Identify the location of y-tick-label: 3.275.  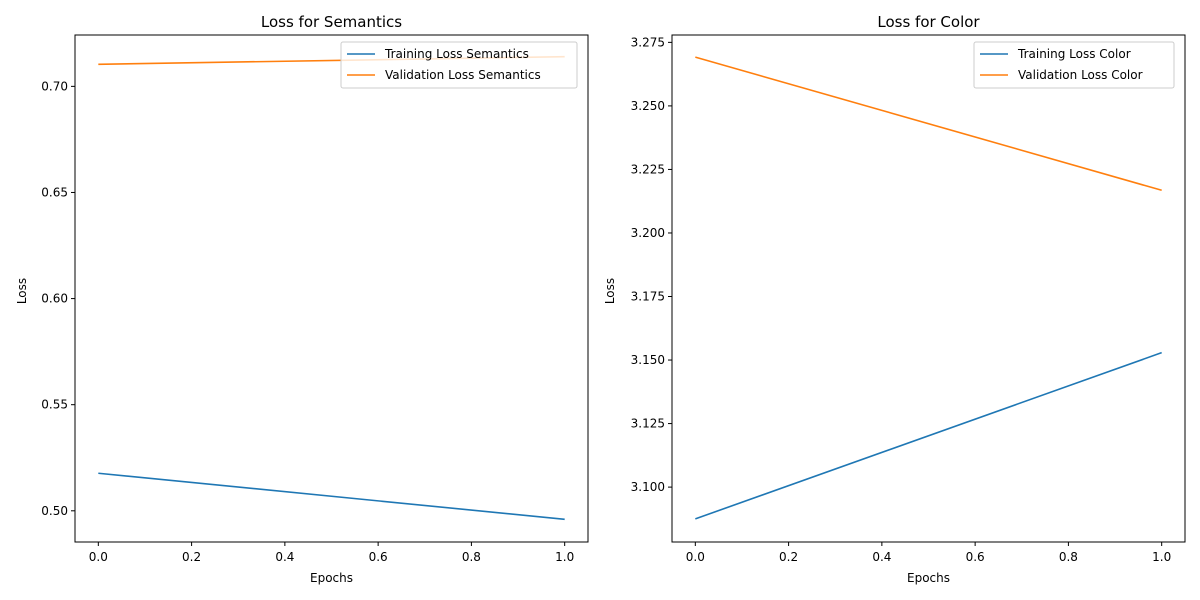
(648, 42).